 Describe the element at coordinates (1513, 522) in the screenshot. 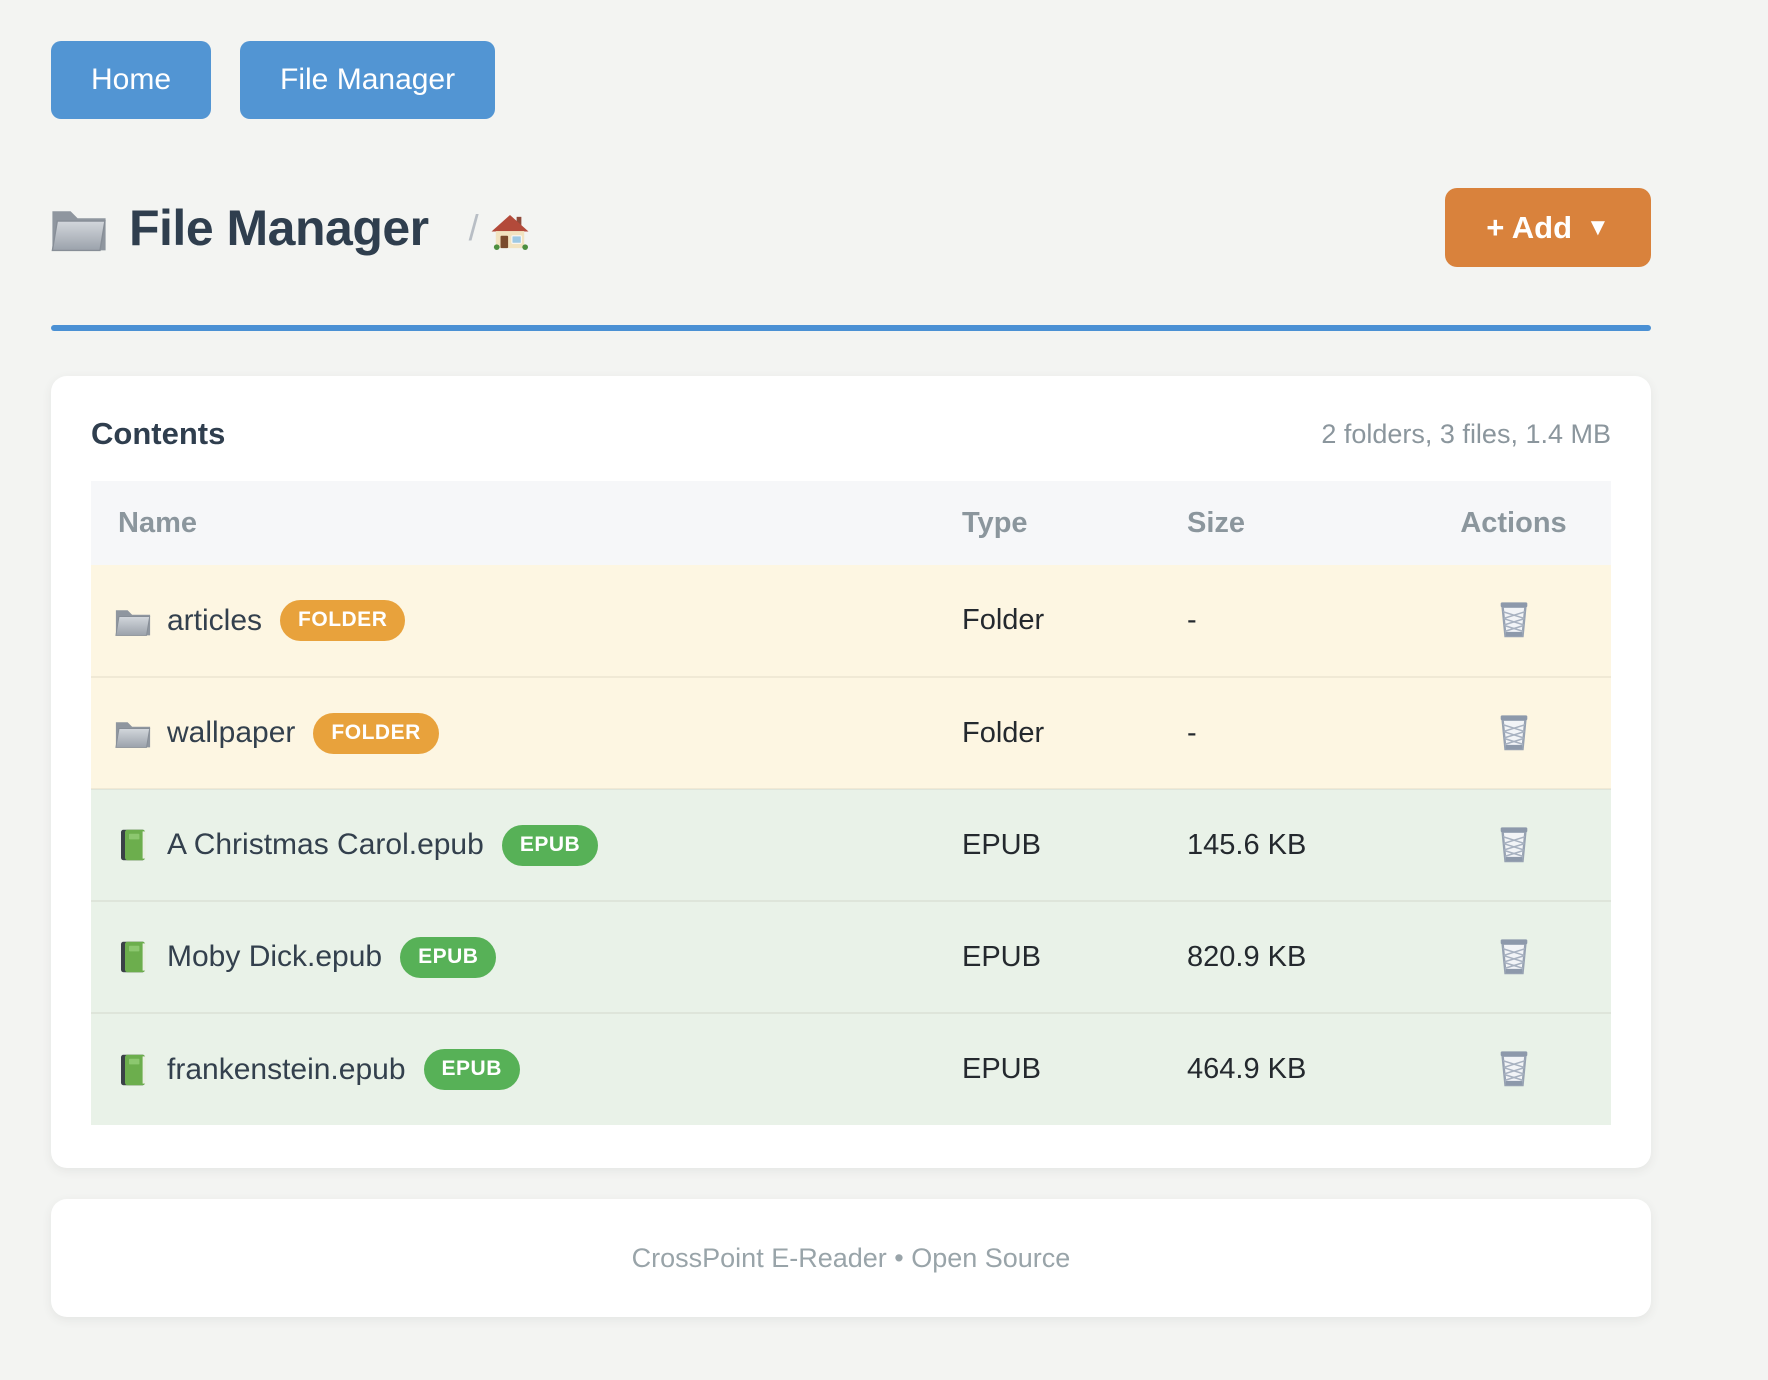

I see `column-header-actions: Actions` at that location.